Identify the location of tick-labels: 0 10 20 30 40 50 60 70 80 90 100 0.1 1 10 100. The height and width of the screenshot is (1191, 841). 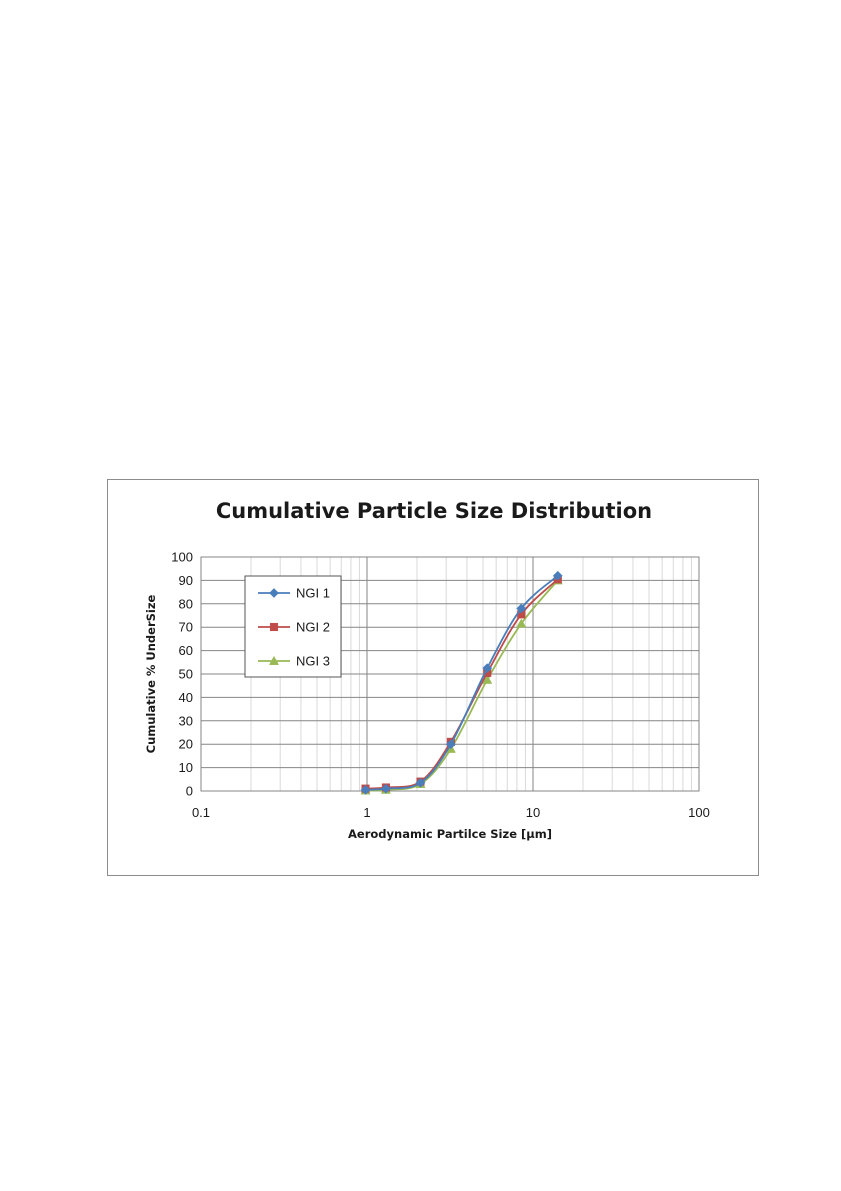
(440, 685).